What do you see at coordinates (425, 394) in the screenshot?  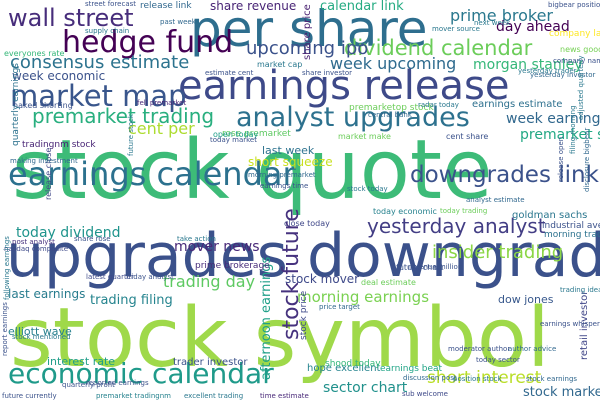 I see `cloud-word: sub welcome` at bounding box center [425, 394].